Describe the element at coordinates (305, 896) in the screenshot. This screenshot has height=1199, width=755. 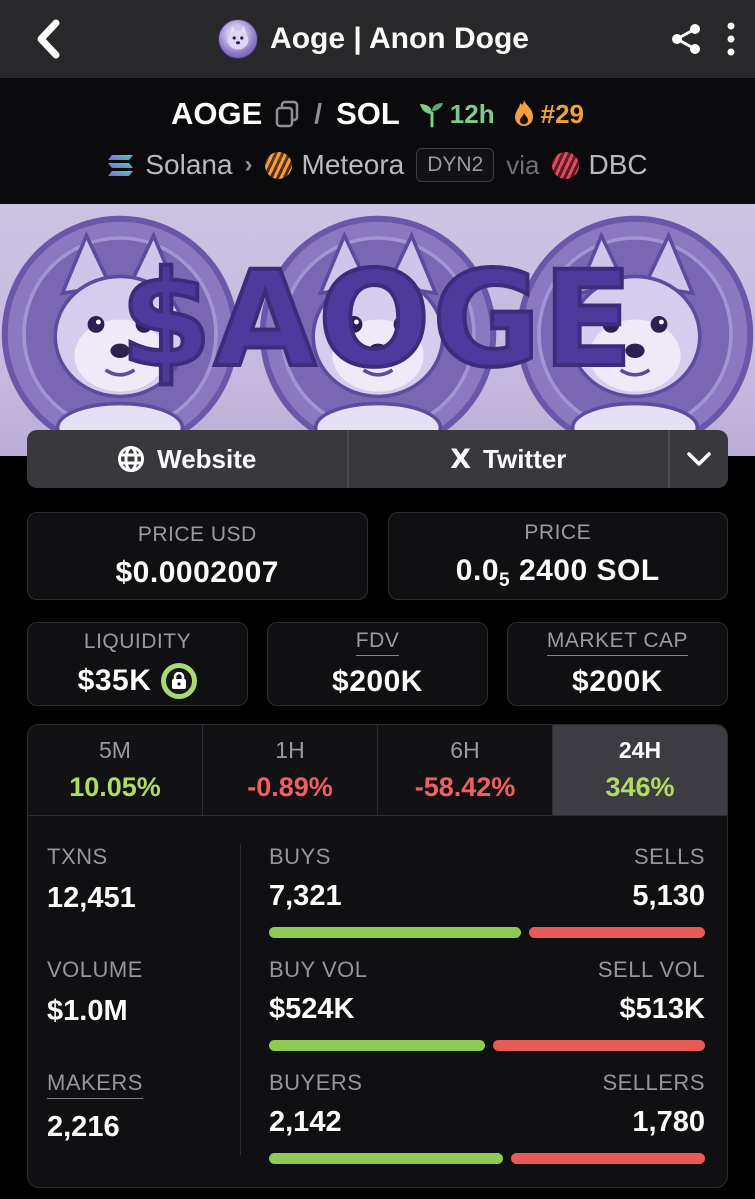
I see `buys-value: 7,321` at that location.